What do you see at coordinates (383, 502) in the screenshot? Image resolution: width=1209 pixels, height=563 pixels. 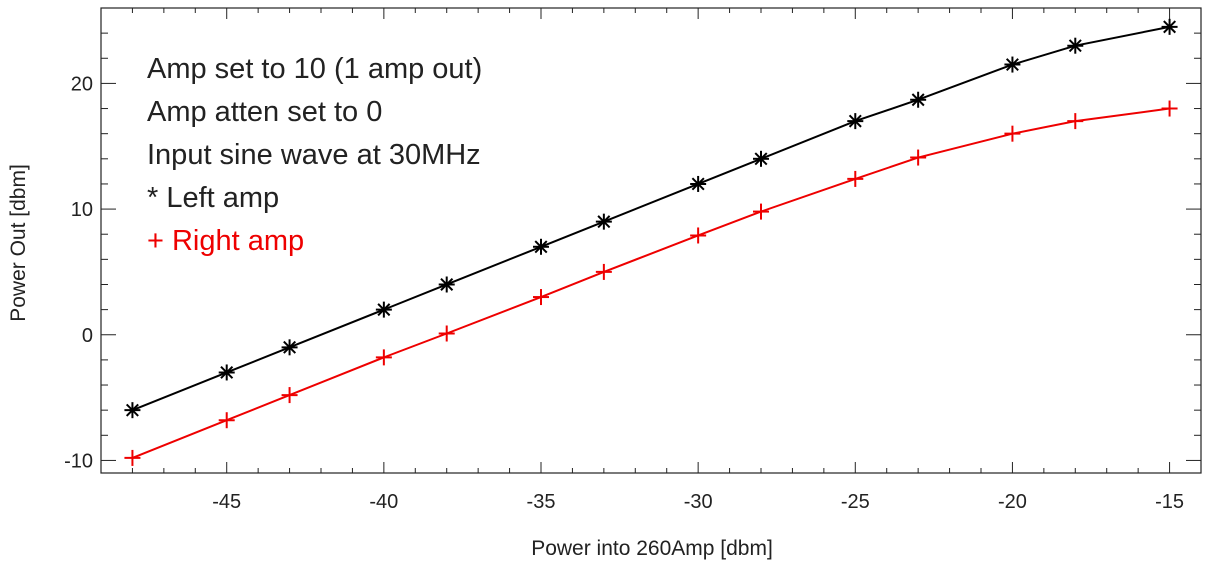 I see `x-tick-label: -40` at bounding box center [383, 502].